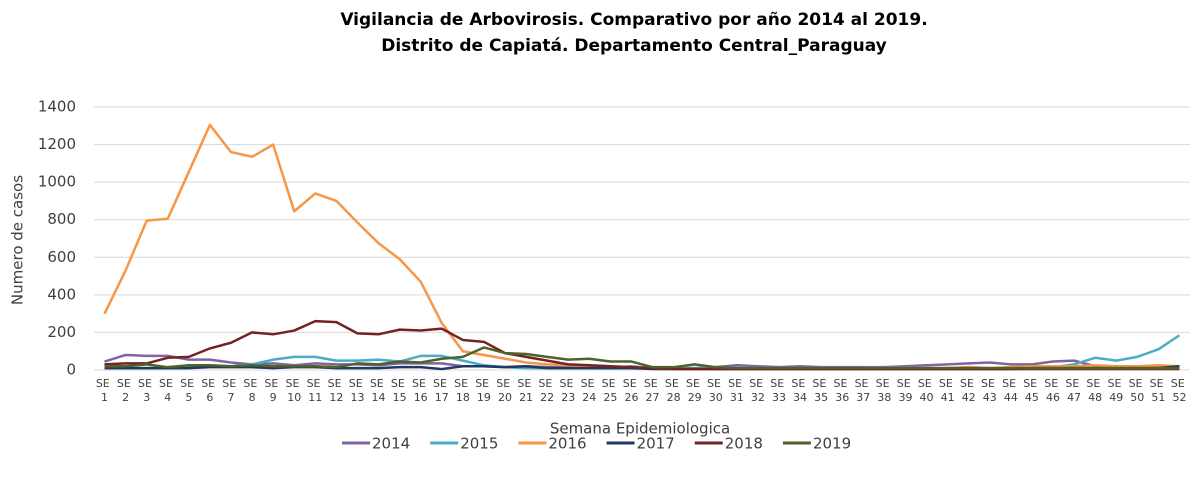 The height and width of the screenshot is (485, 1192). What do you see at coordinates (57, 144) in the screenshot?
I see `y-tick-label: 1200` at bounding box center [57, 144].